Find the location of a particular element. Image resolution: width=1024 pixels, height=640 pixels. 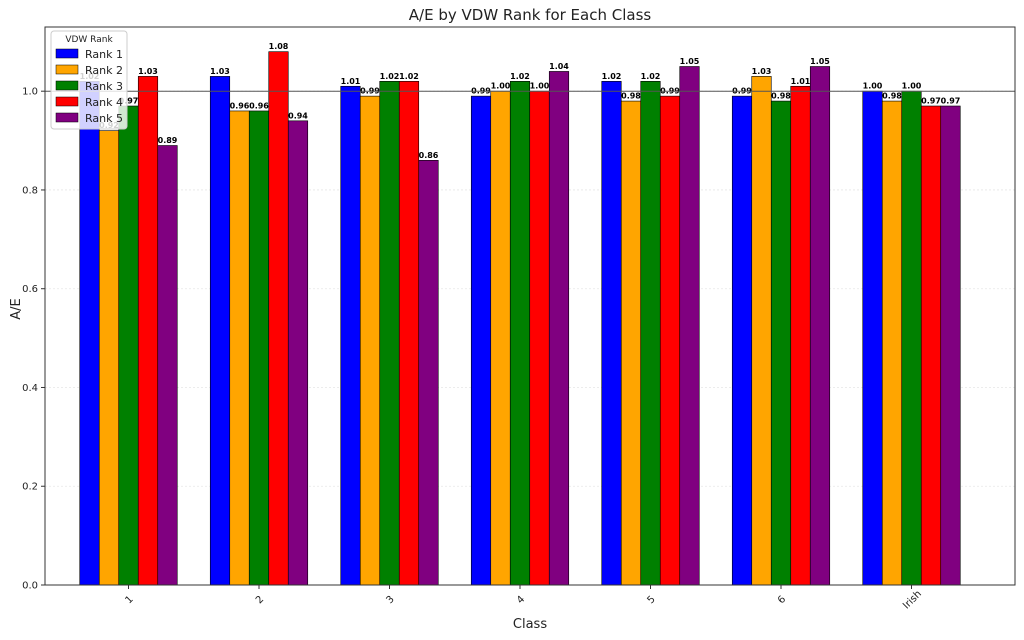

y-axis-label: A/E is located at coordinates (16, 309).